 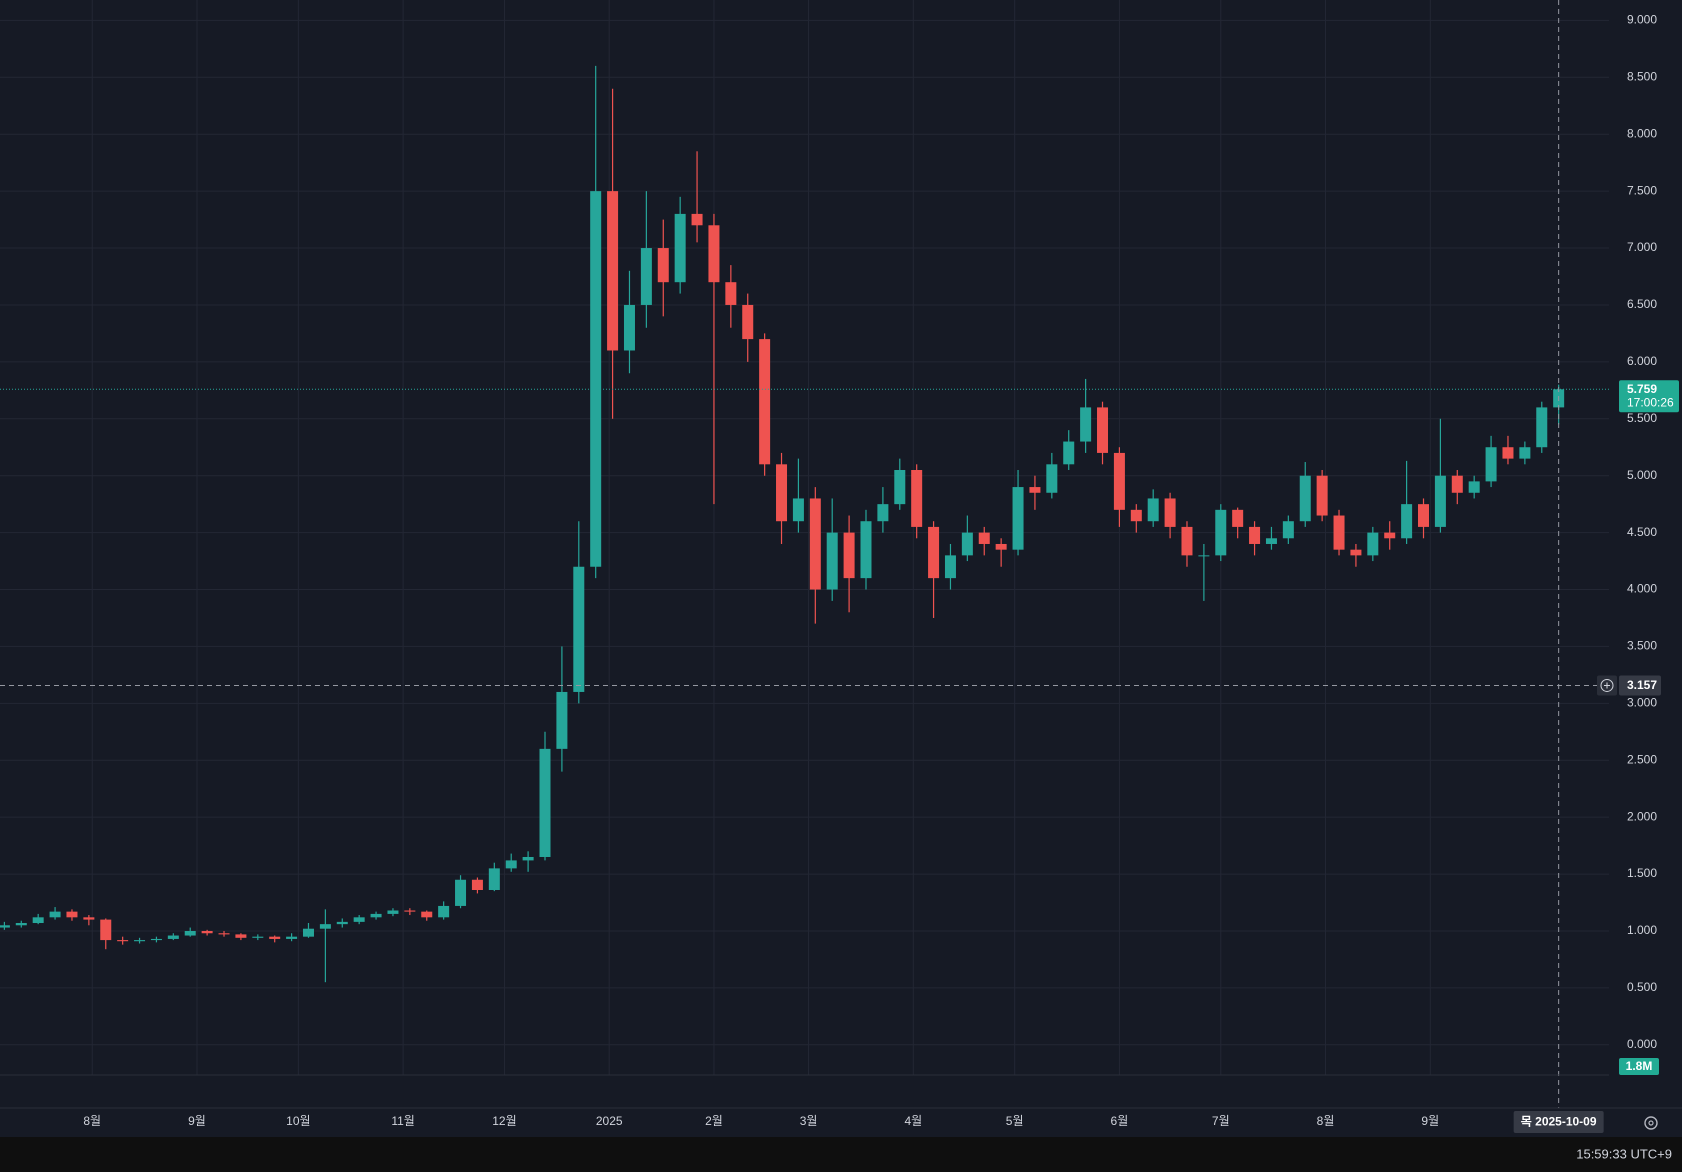 I want to click on volume-box, so click(x=1639, y=1066).